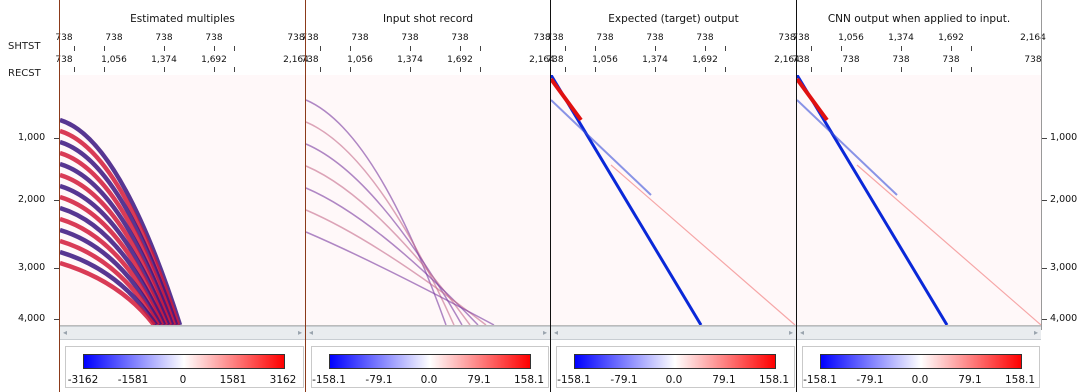  What do you see at coordinates (184, 367) in the screenshot?
I see `colorbar-box: -3162 -1581 0 1581 3162` at bounding box center [184, 367].